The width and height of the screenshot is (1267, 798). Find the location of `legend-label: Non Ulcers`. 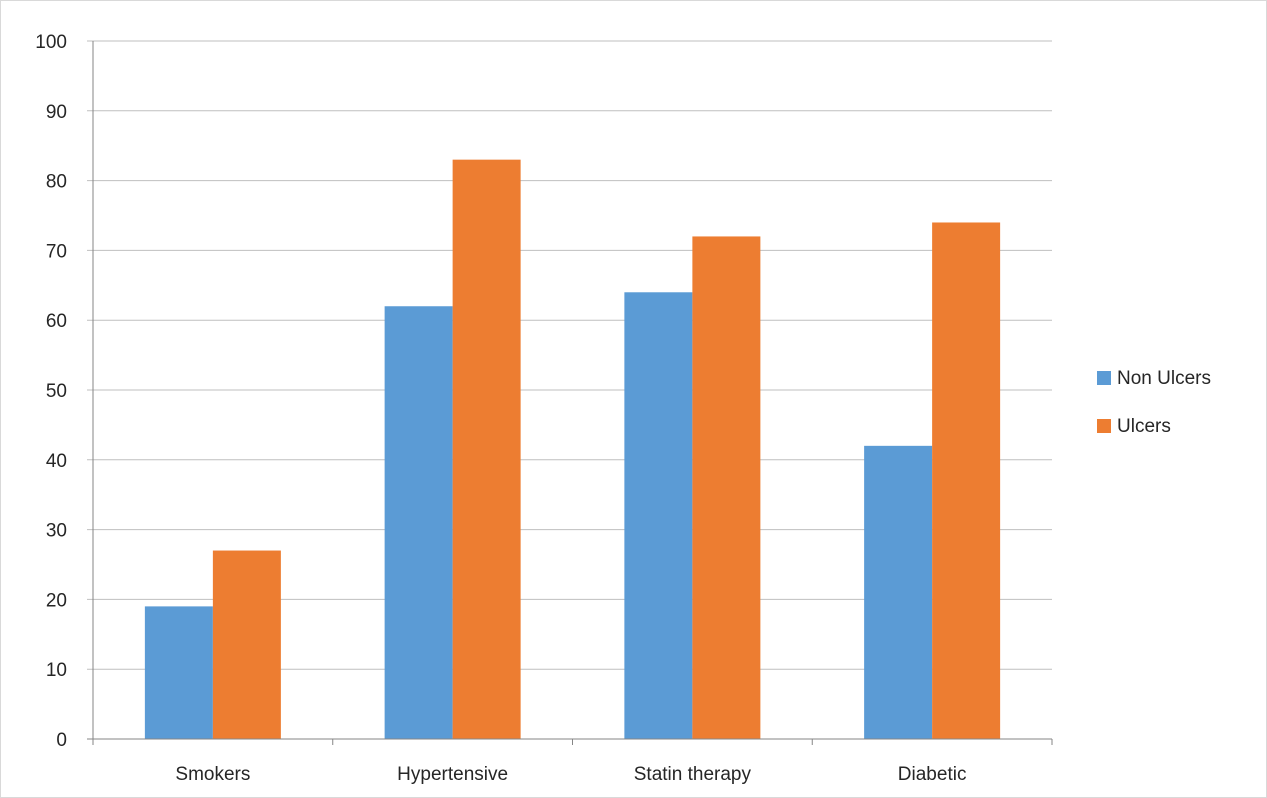

legend-label: Non Ulcers is located at coordinates (1164, 378).